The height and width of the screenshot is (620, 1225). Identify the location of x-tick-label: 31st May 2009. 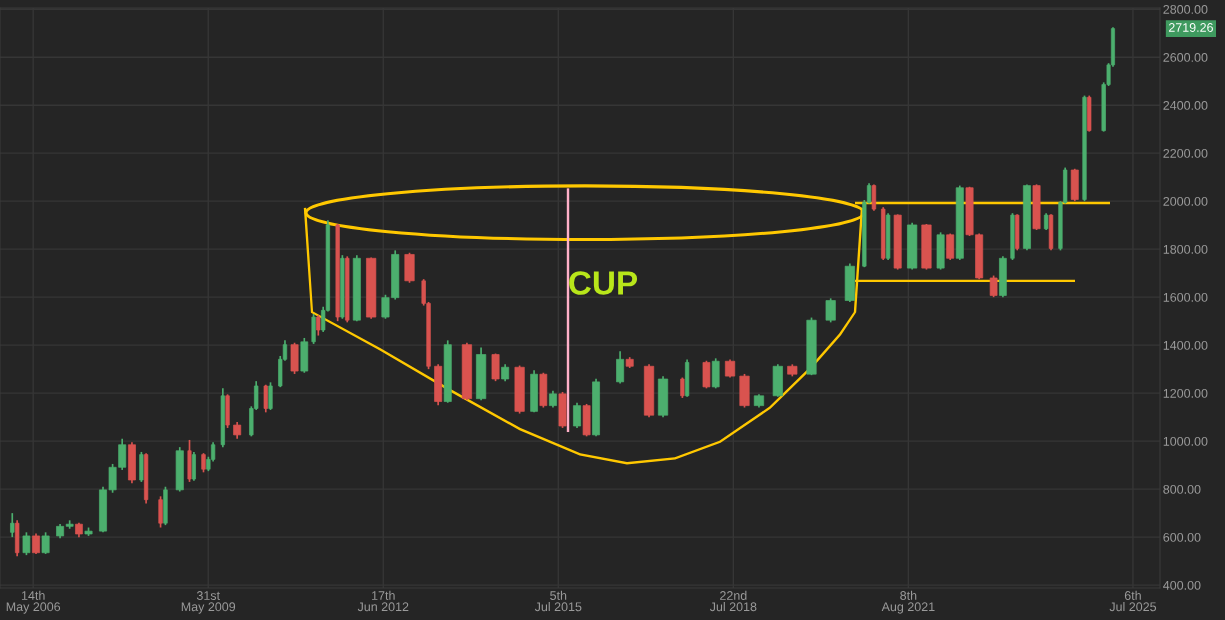
(208, 602).